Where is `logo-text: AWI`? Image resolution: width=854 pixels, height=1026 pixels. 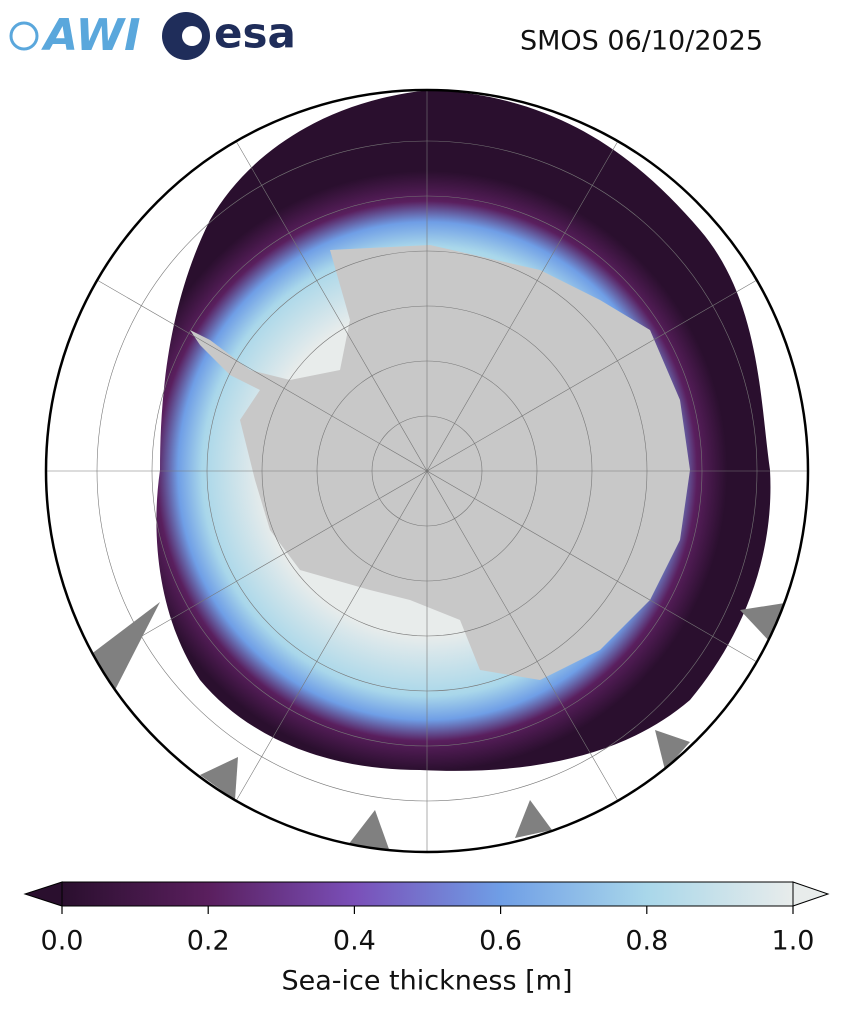
logo-text: AWI is located at coordinates (91, 35).